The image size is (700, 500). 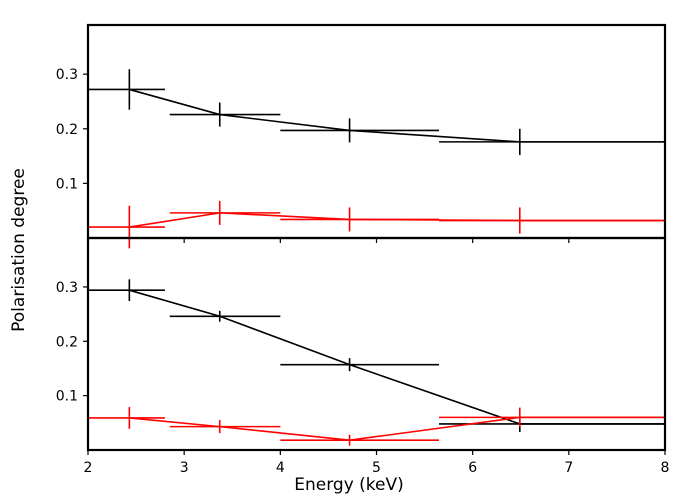 I want to click on y-axis-label: Polarisation degree, so click(x=19, y=250).